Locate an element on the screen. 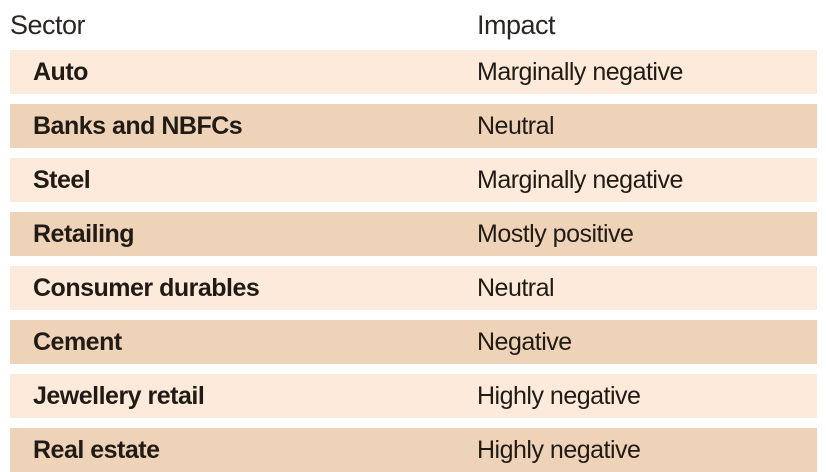 The height and width of the screenshot is (472, 826). table-row: Real estate Highly negative is located at coordinates (413, 450).